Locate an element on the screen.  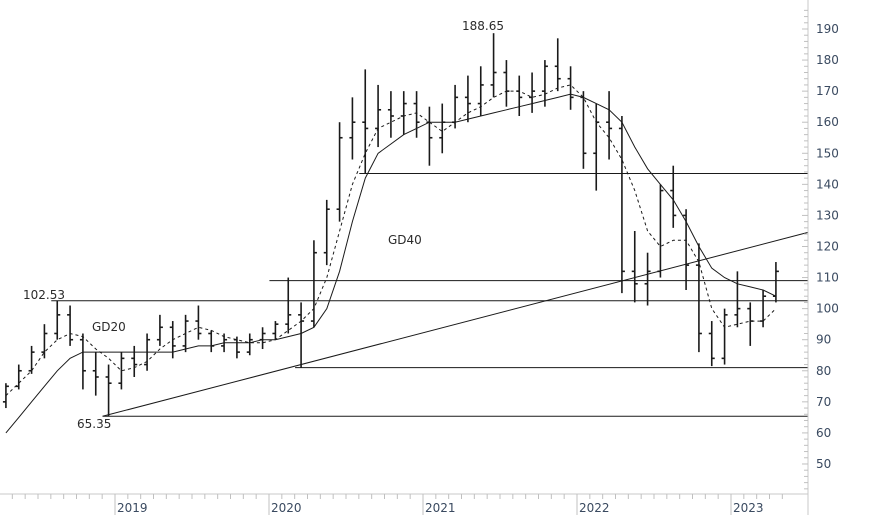
y-tick-label: 180 is located at coordinates (827, 60).